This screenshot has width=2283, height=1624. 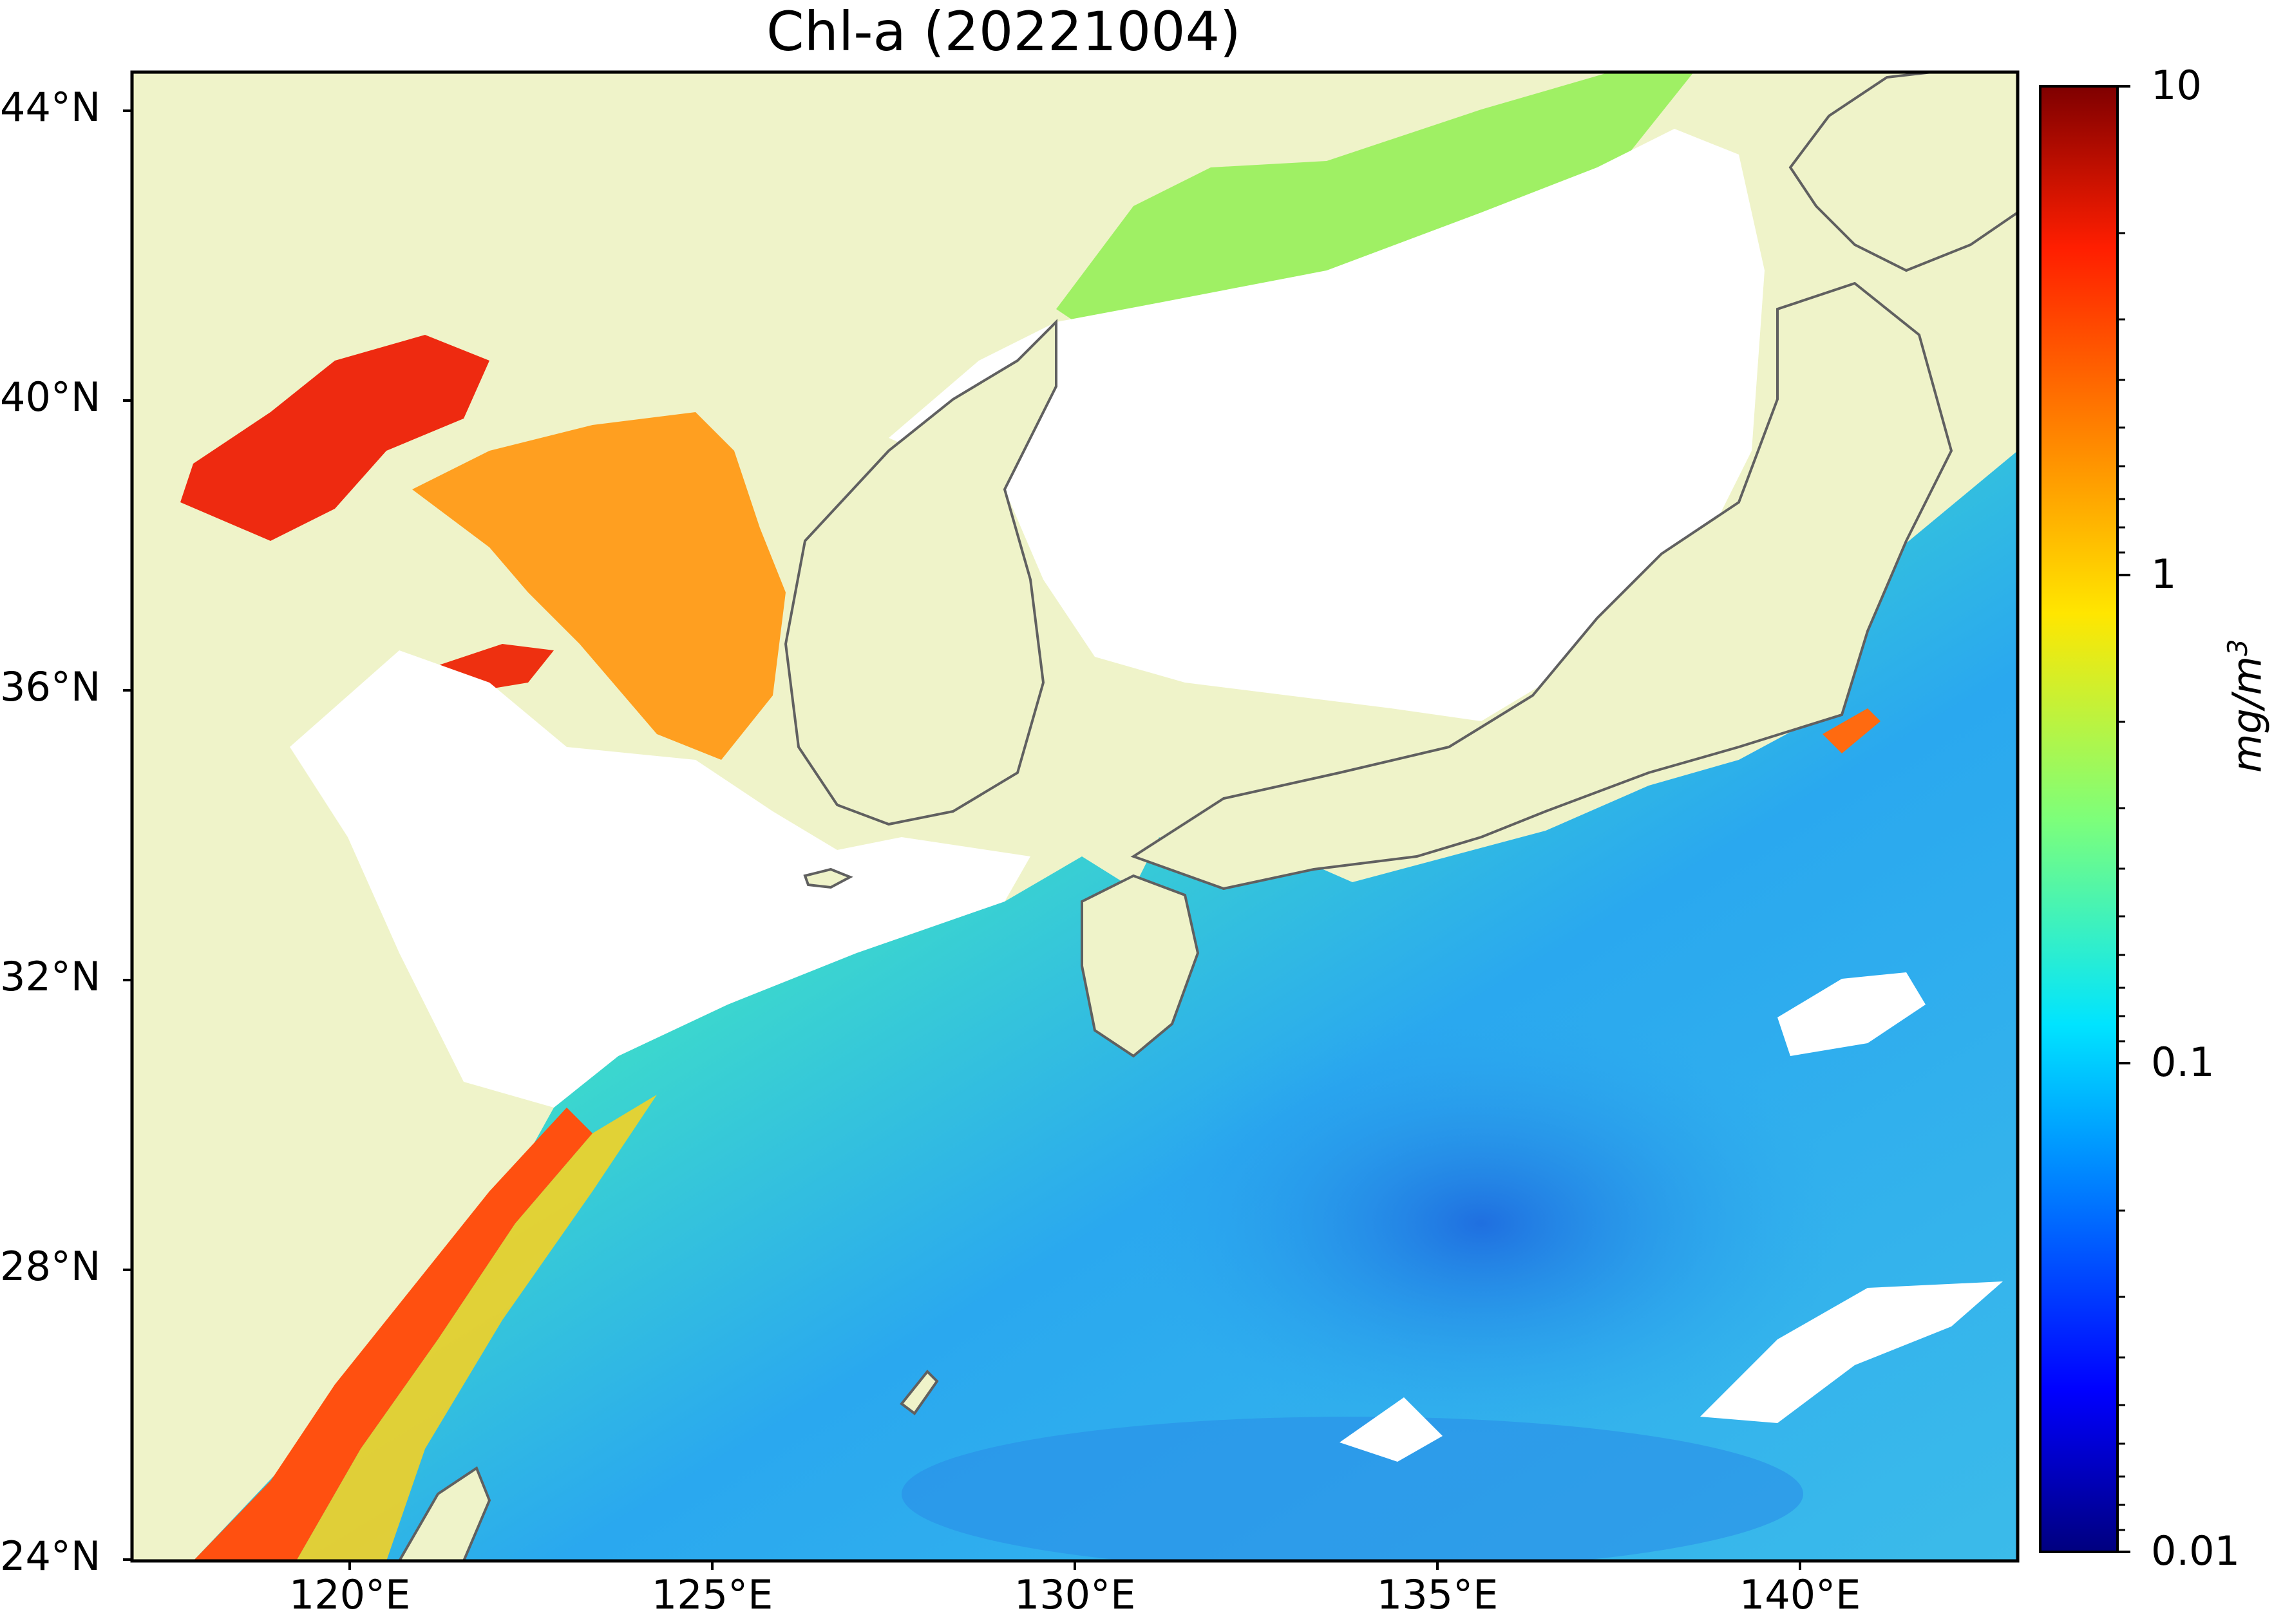 I want to click on yellow-sea-north, so click(x=599, y=586).